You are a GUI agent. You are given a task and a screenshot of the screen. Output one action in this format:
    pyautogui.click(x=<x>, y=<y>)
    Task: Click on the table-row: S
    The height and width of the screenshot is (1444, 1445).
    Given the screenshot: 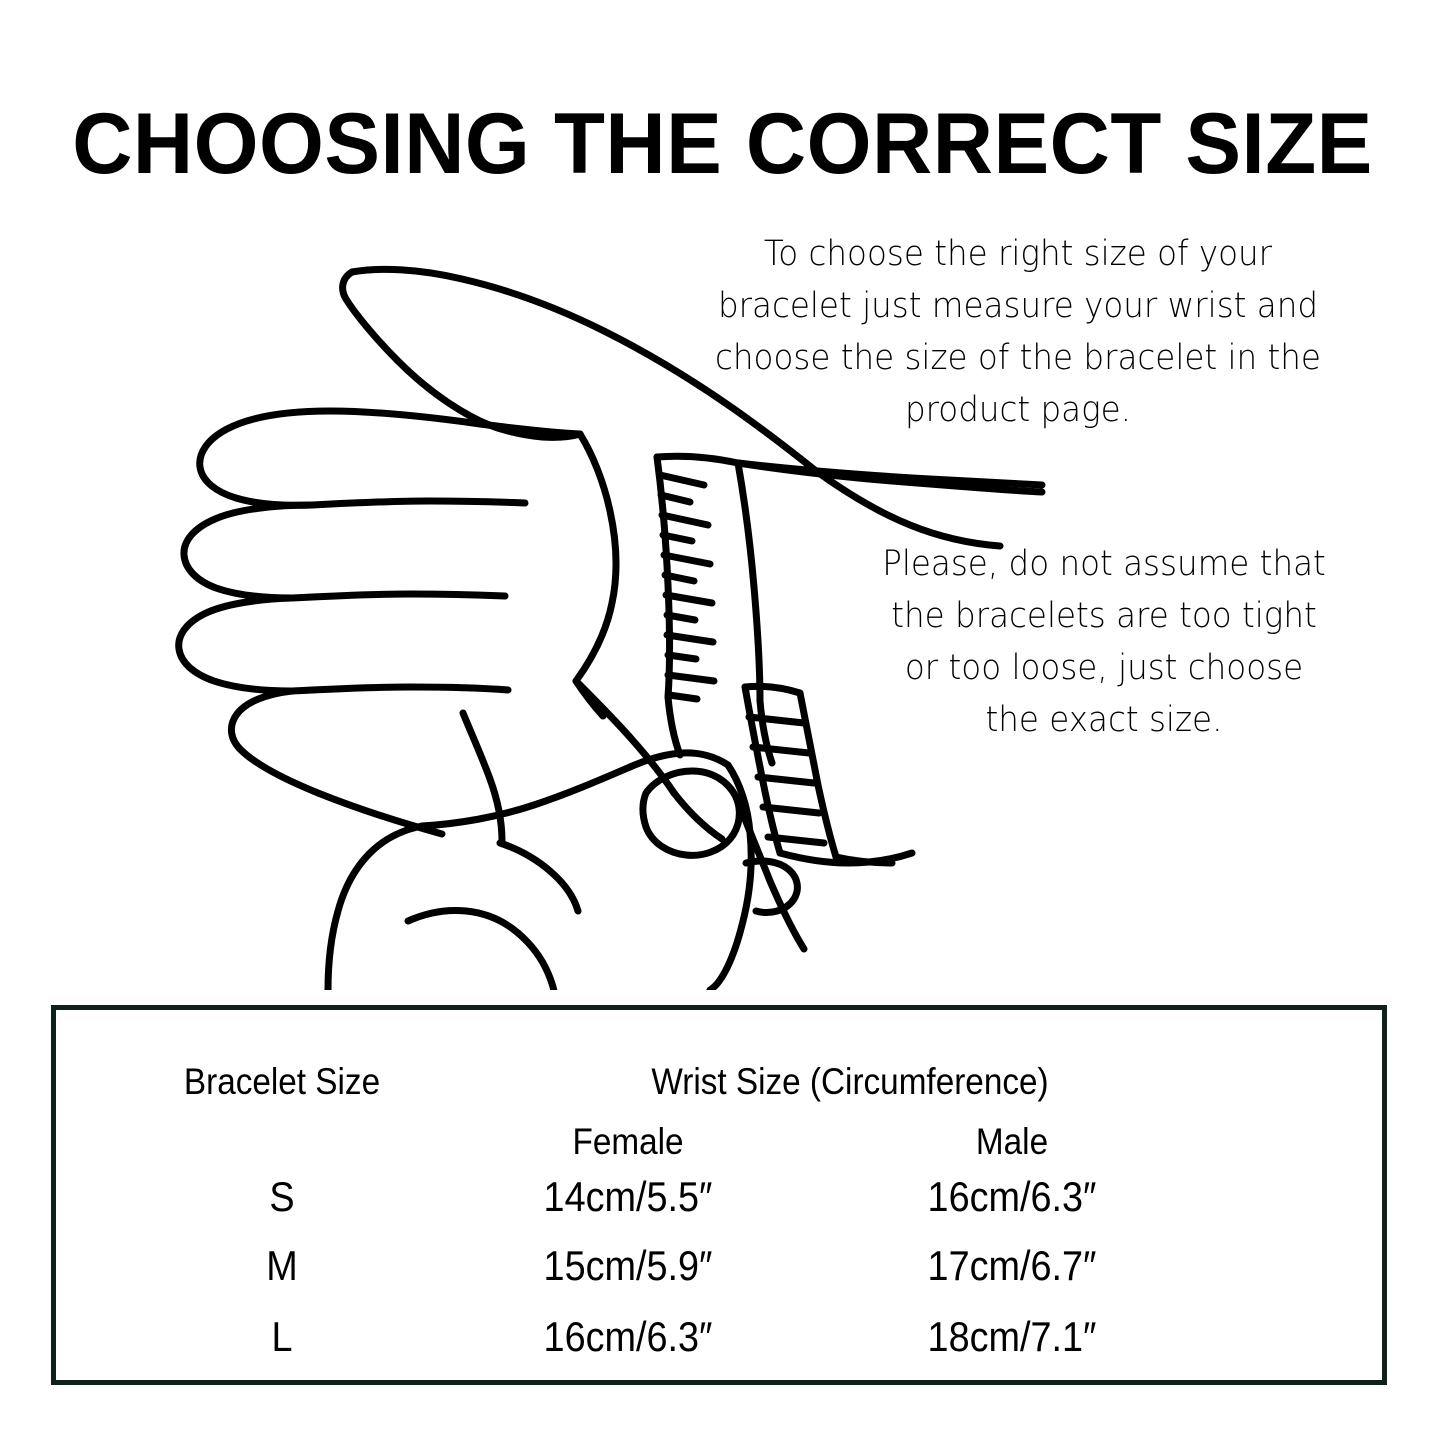 What is the action you would take?
    pyautogui.click(x=282, y=1196)
    